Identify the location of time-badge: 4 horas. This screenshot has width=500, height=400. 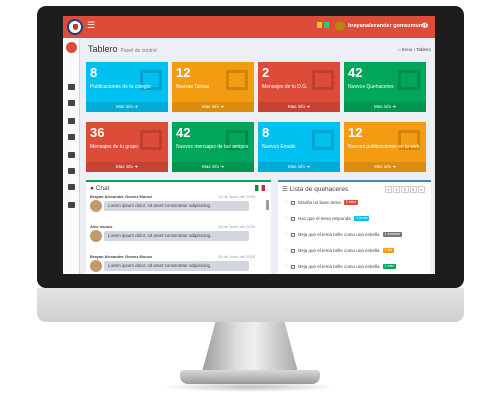
(361, 219).